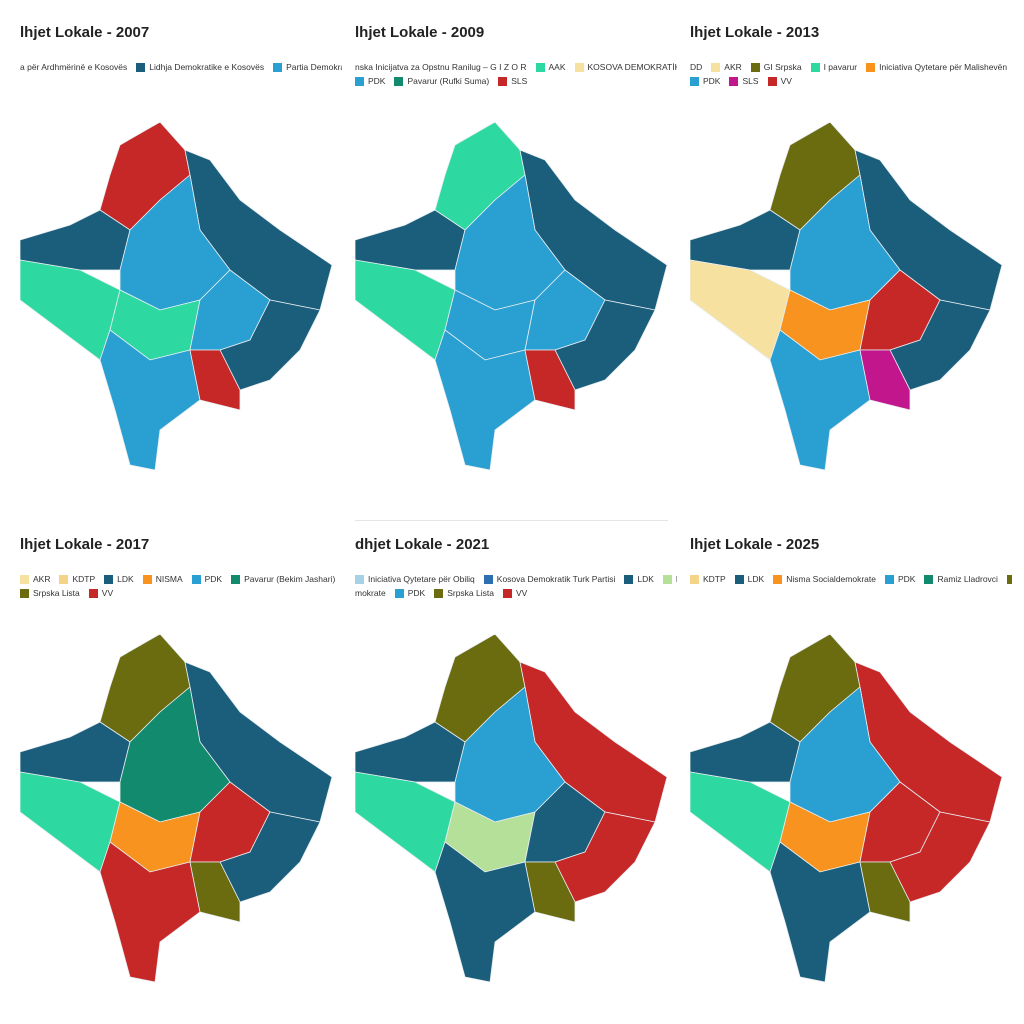  Describe the element at coordinates (421, 579) in the screenshot. I see `legend-label: Iniciativa Qytetare për Obiliq` at that location.